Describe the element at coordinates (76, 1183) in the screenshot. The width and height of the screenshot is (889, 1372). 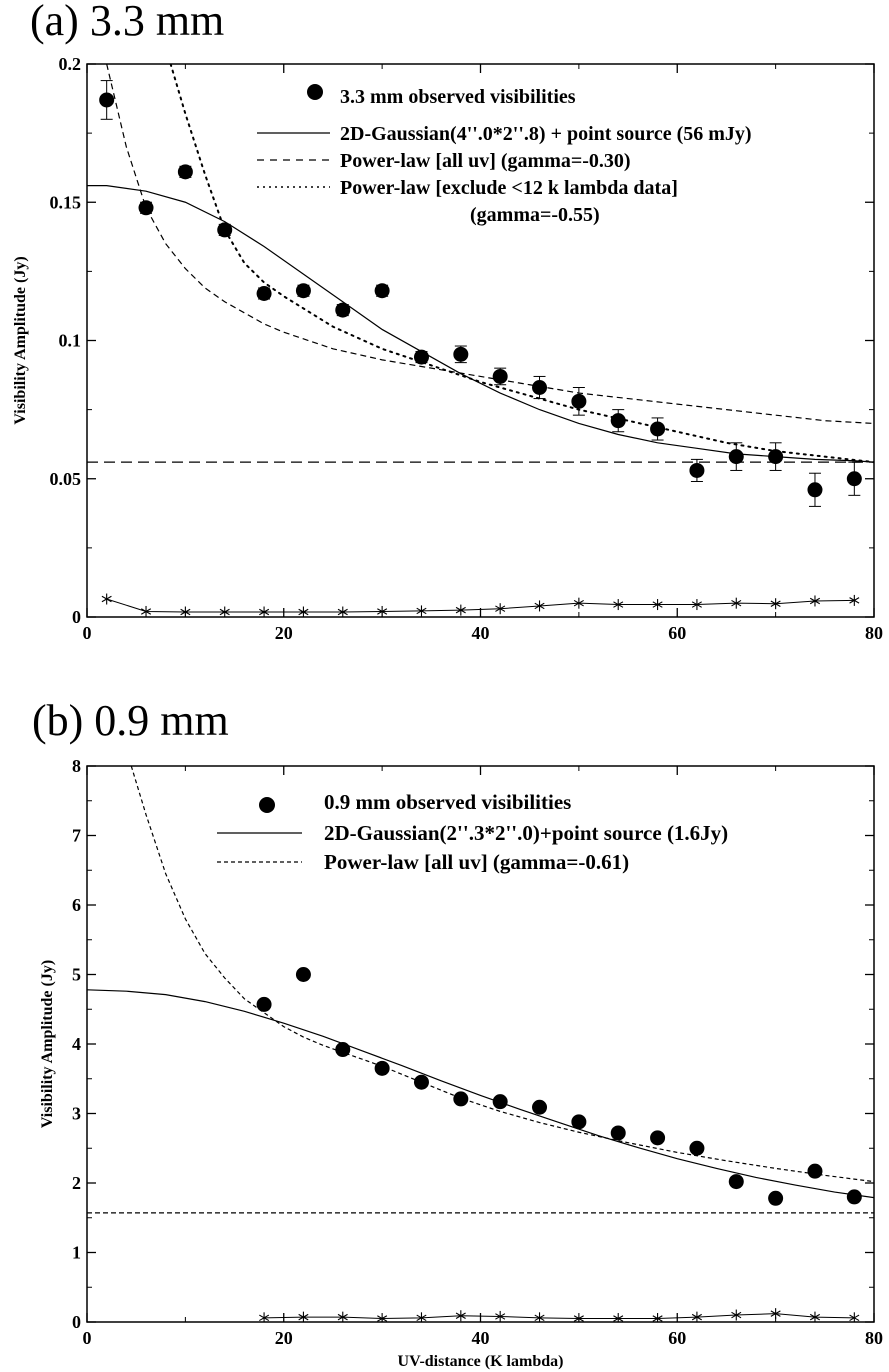
I see `y-tick-label: 2` at that location.